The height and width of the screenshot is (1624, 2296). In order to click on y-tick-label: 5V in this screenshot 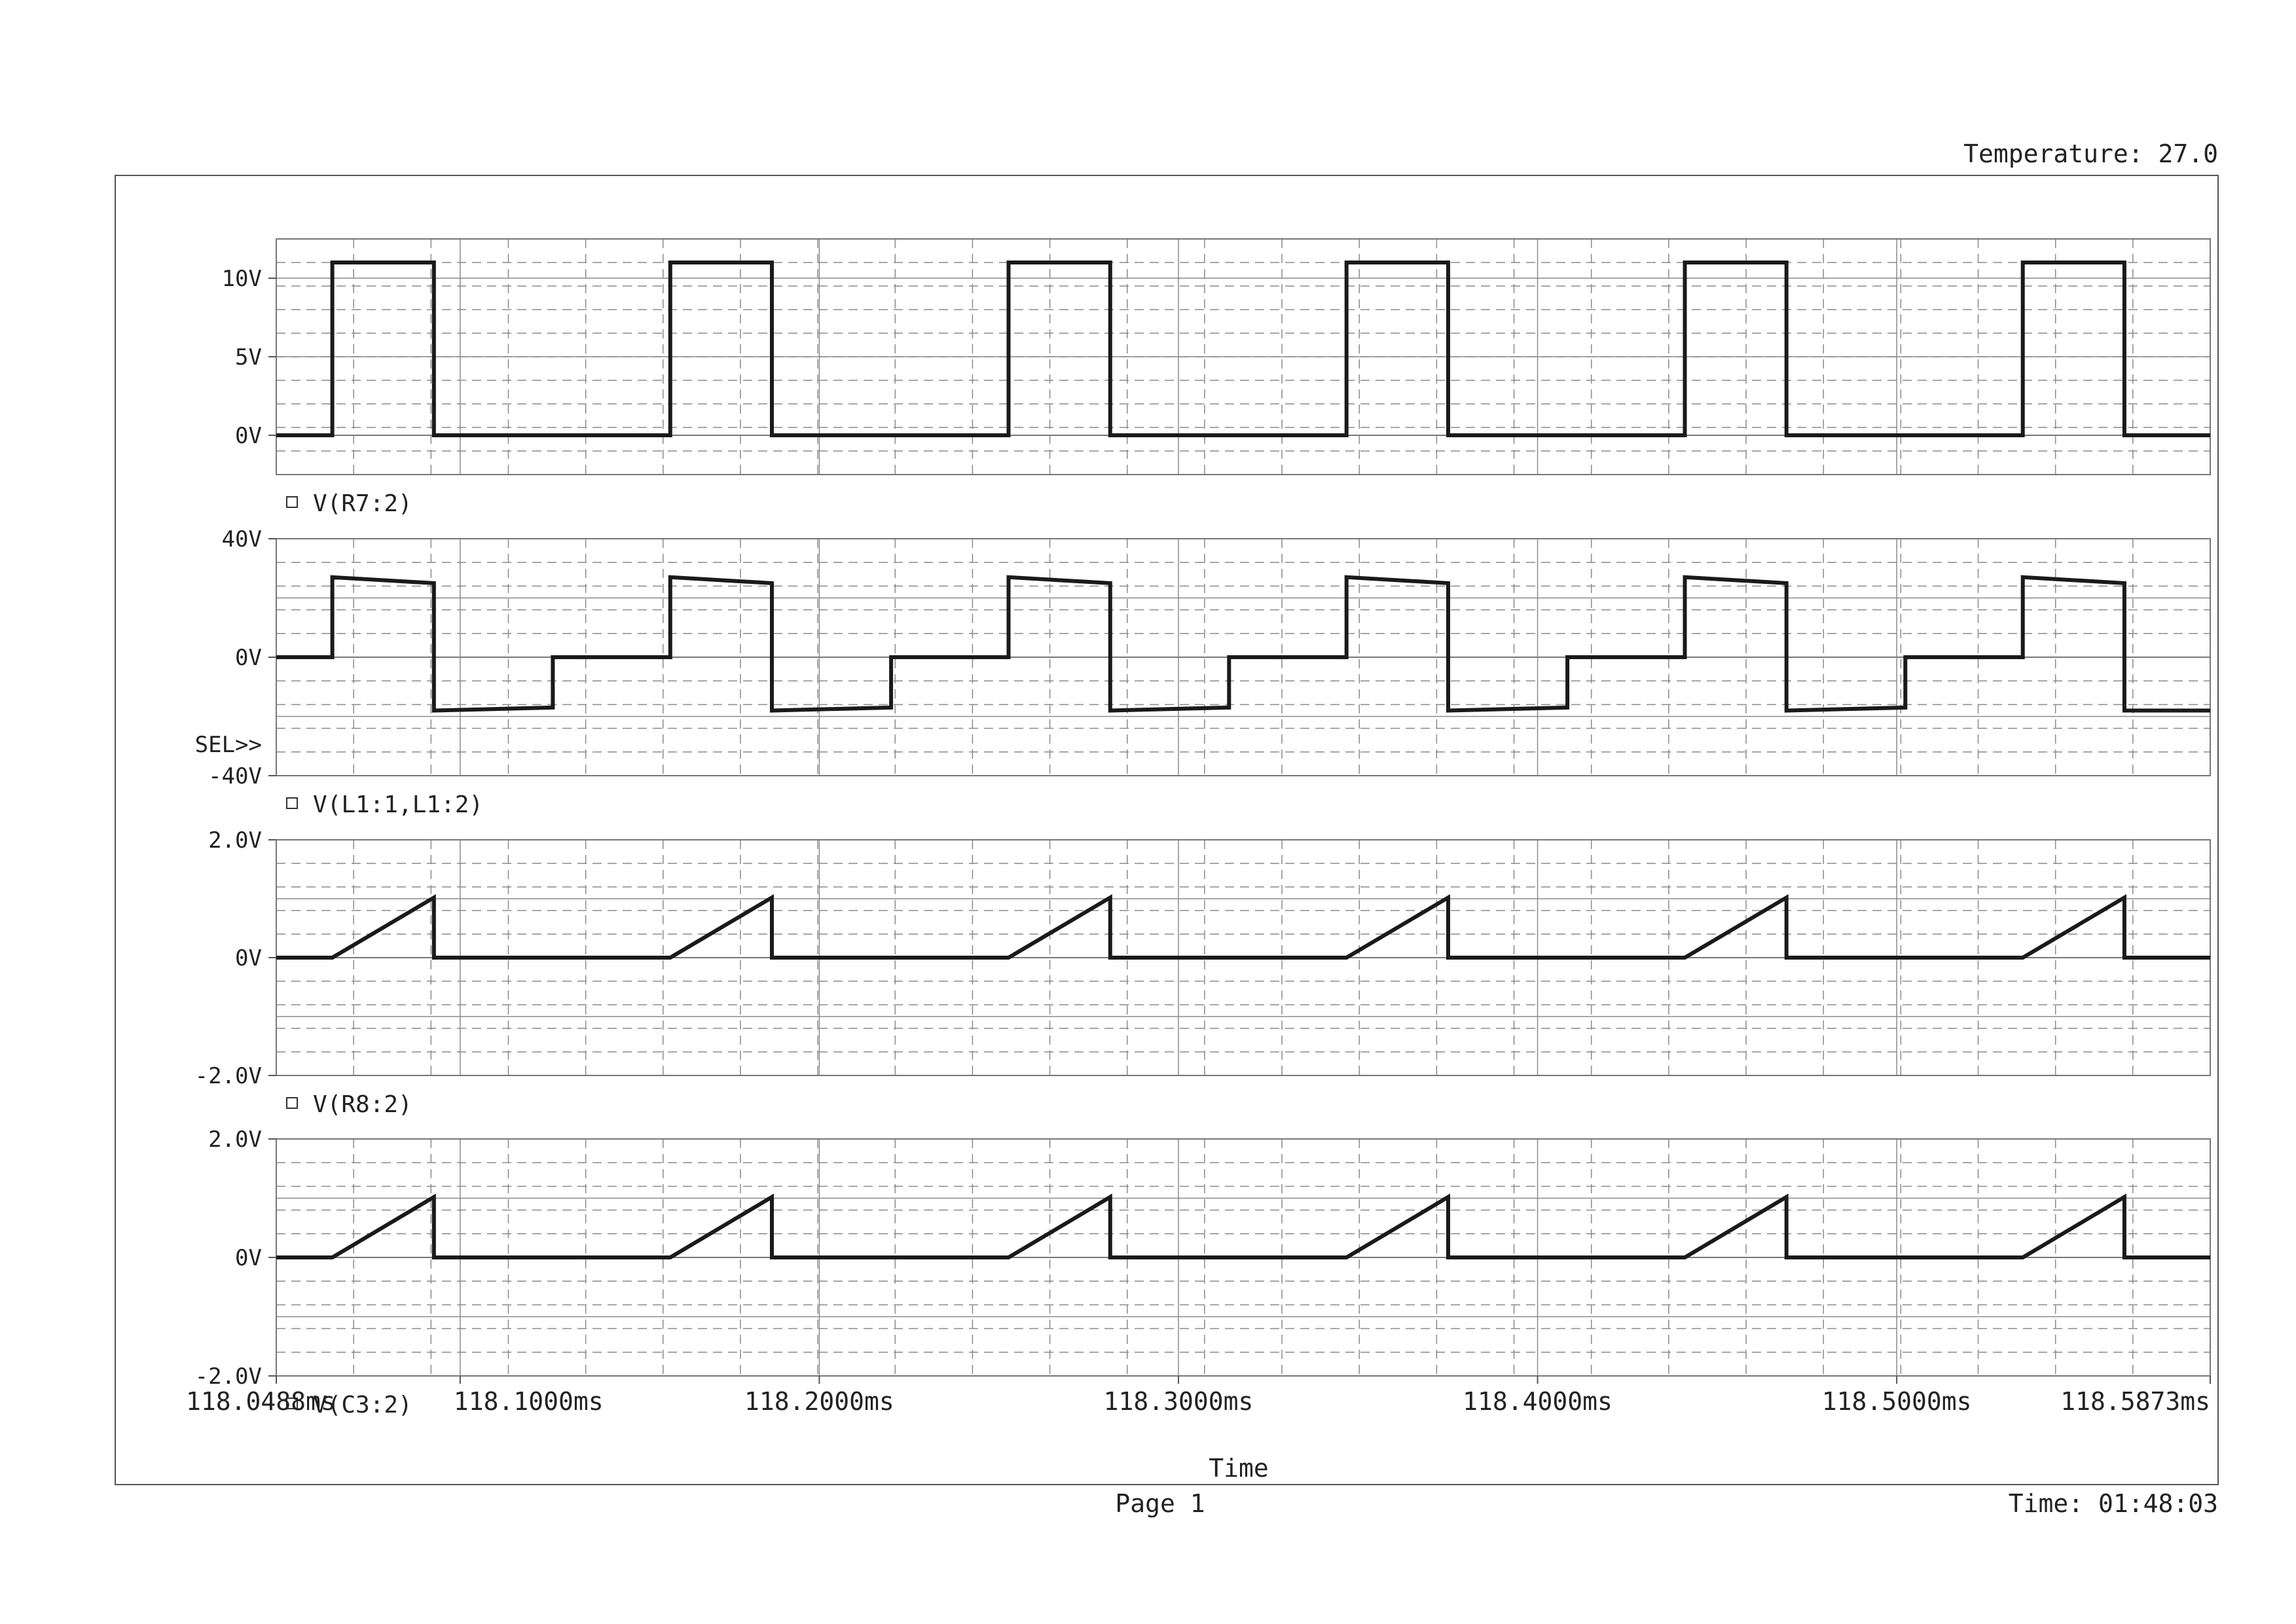, I will do `click(248, 357)`.